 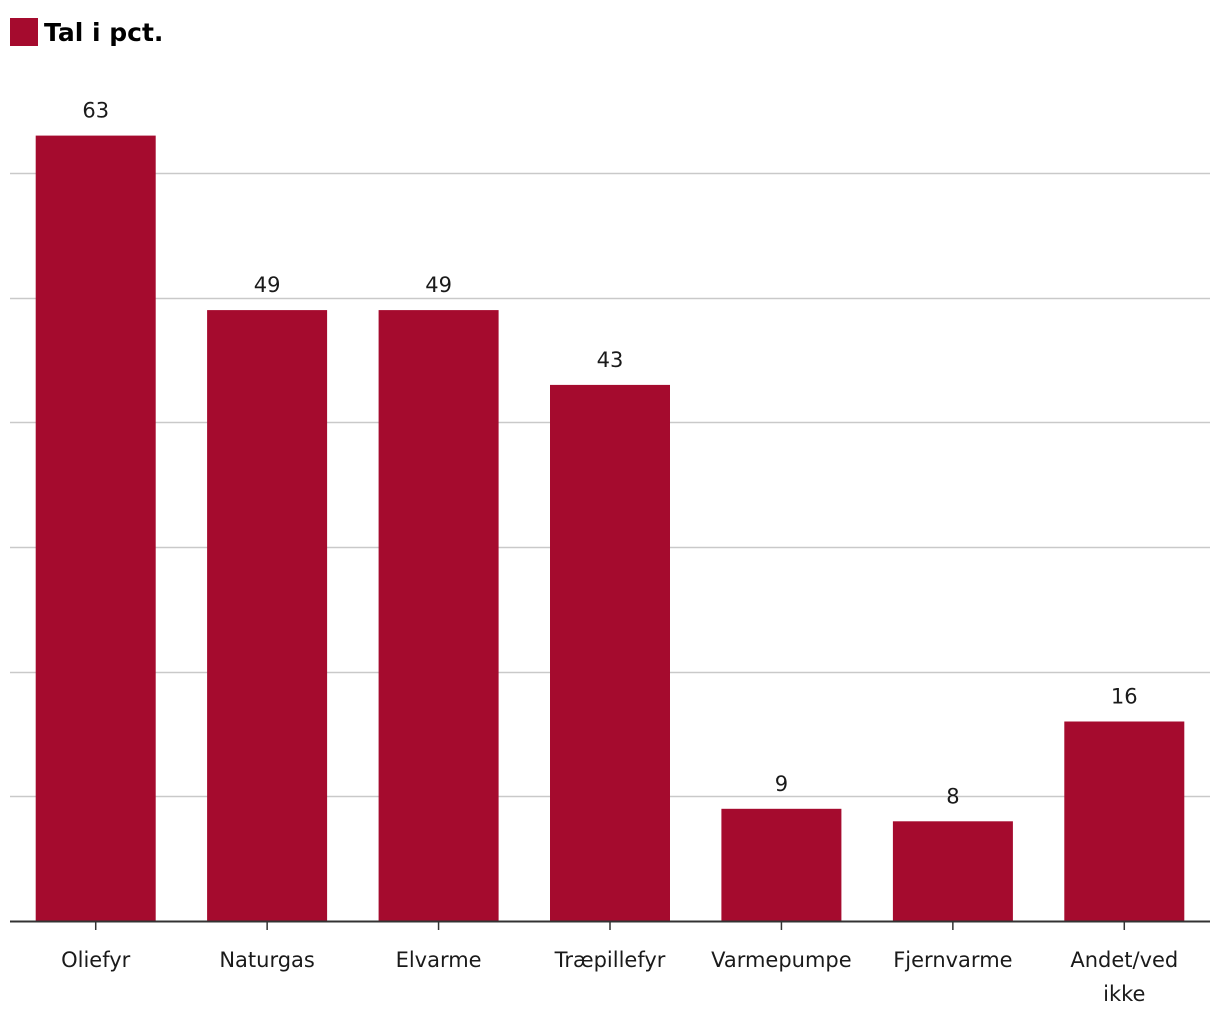 What do you see at coordinates (781, 864) in the screenshot?
I see `bar-varmepumpe` at bounding box center [781, 864].